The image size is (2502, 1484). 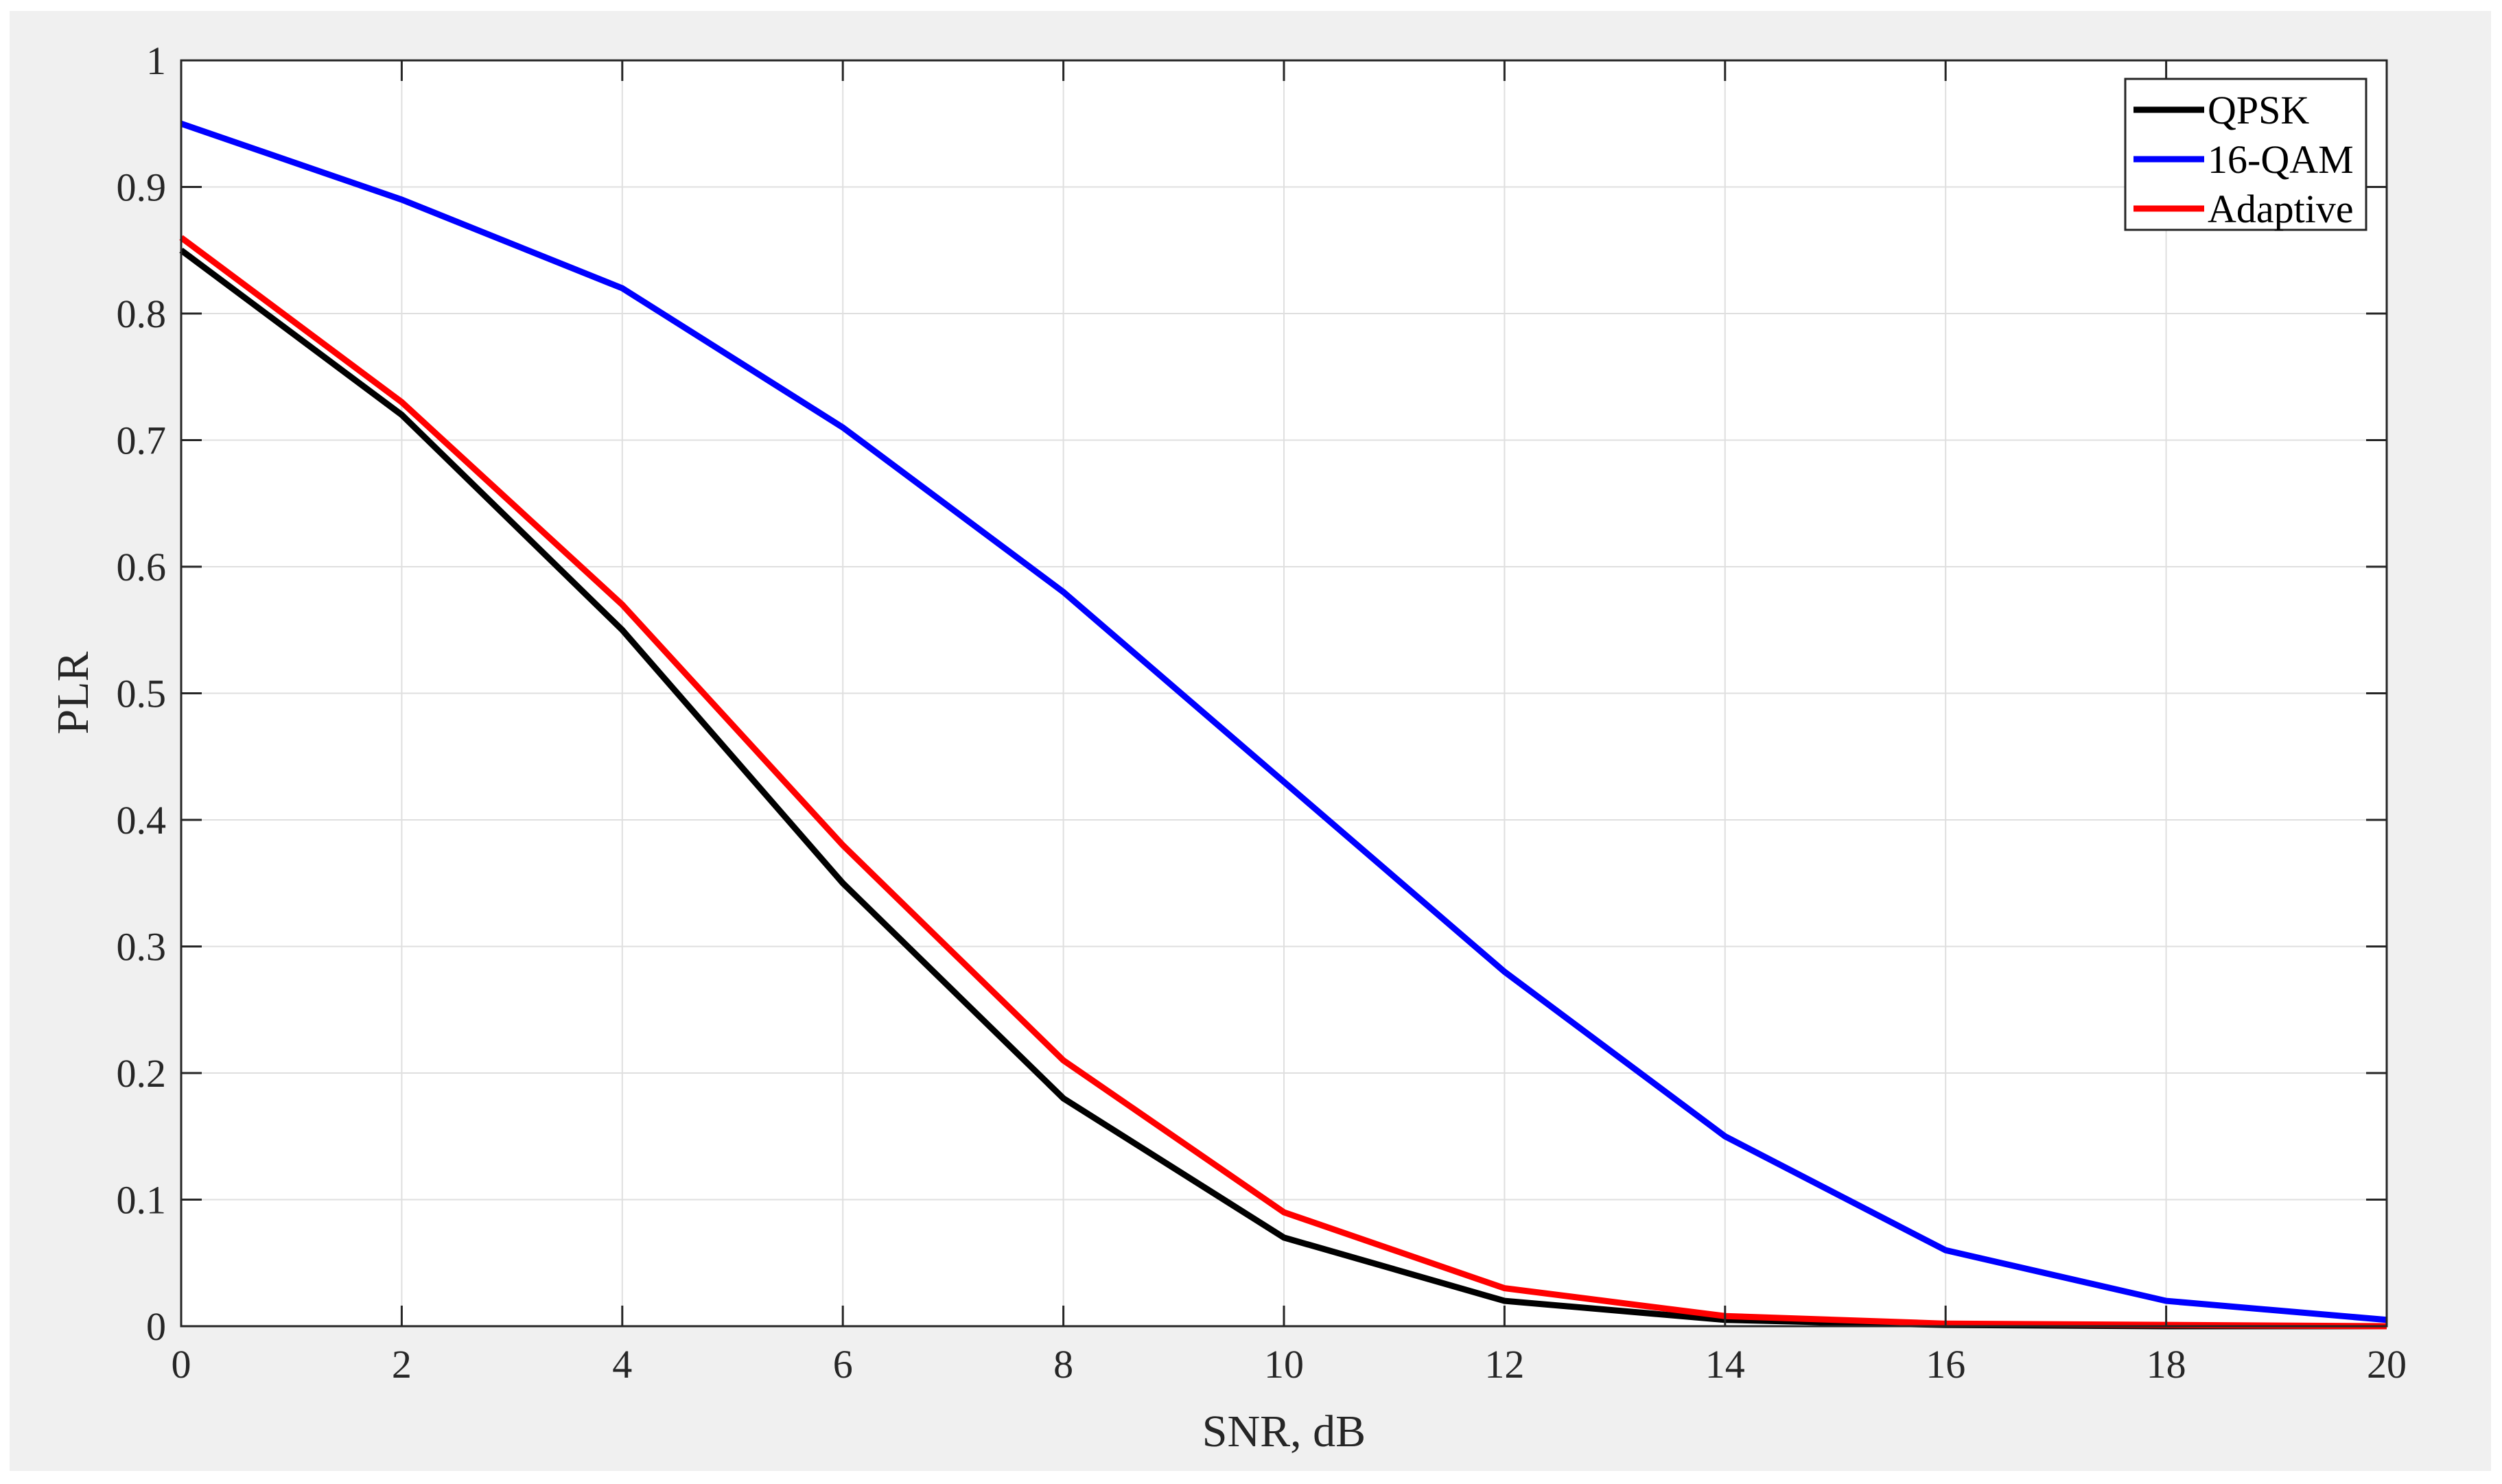 I want to click on x-tick-label: 10, so click(x=1284, y=1364).